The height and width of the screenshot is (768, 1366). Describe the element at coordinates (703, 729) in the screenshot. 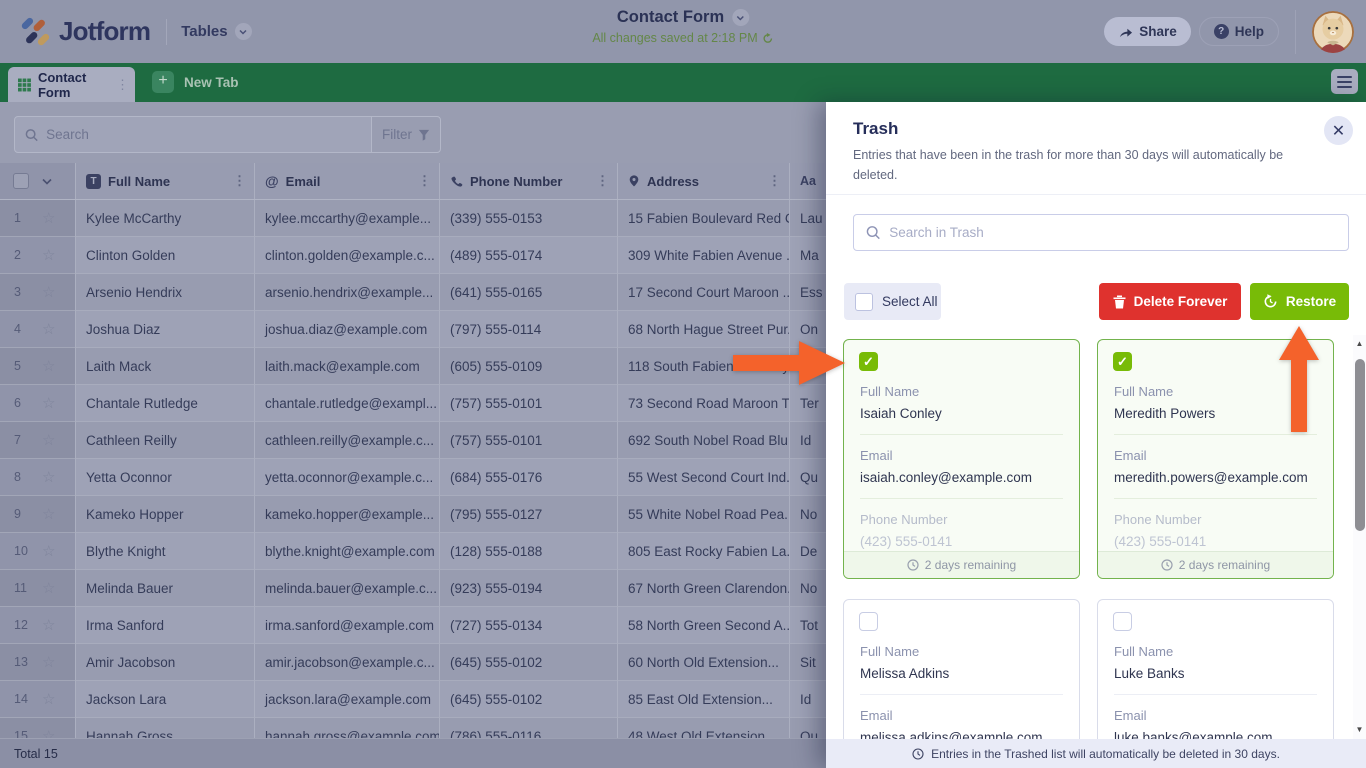

I see `cell-address: 48 West Old Extension` at that location.